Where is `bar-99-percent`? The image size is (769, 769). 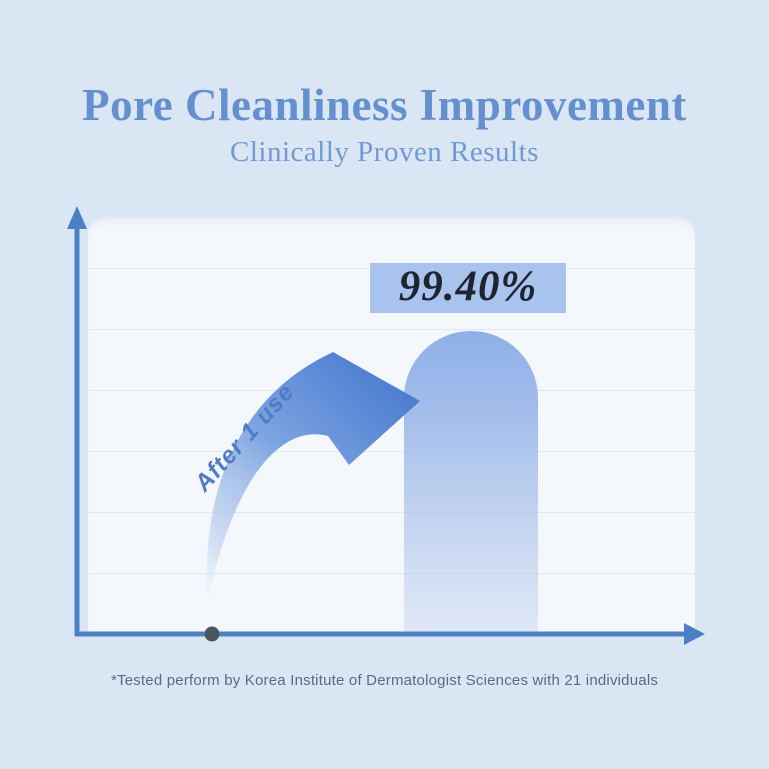 bar-99-percent is located at coordinates (471, 482).